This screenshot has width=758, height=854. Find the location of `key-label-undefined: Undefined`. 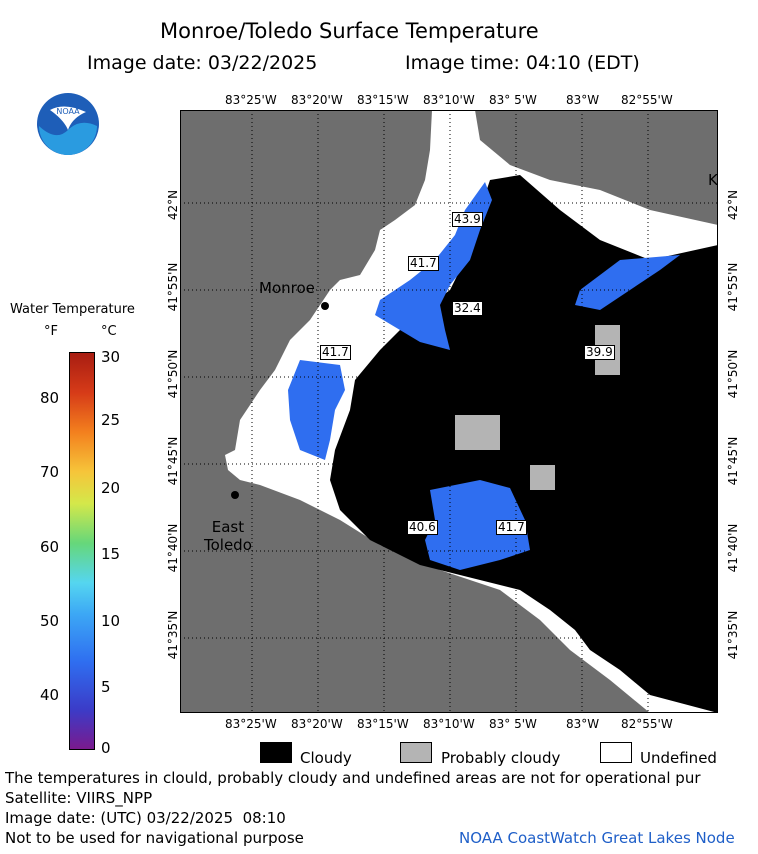

key-label-undefined: Undefined is located at coordinates (678, 758).